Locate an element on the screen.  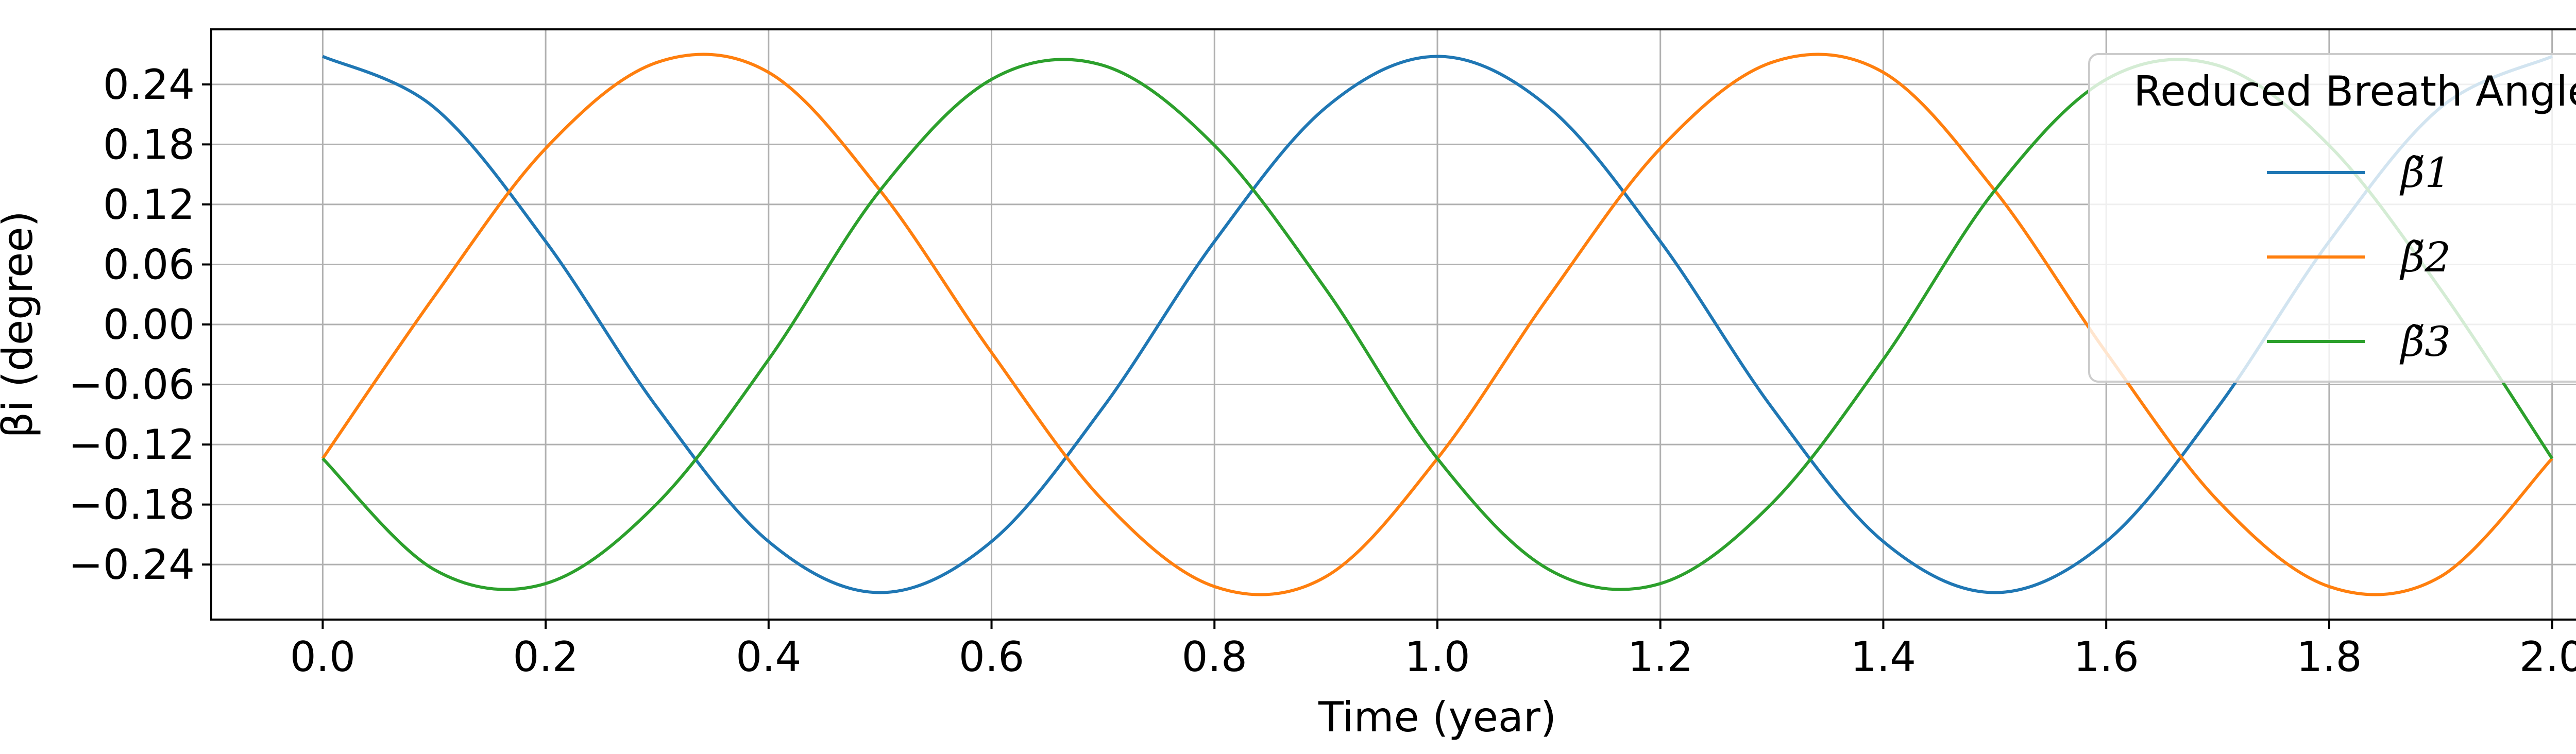
x-tick-label: 0.8 is located at coordinates (1214, 657).